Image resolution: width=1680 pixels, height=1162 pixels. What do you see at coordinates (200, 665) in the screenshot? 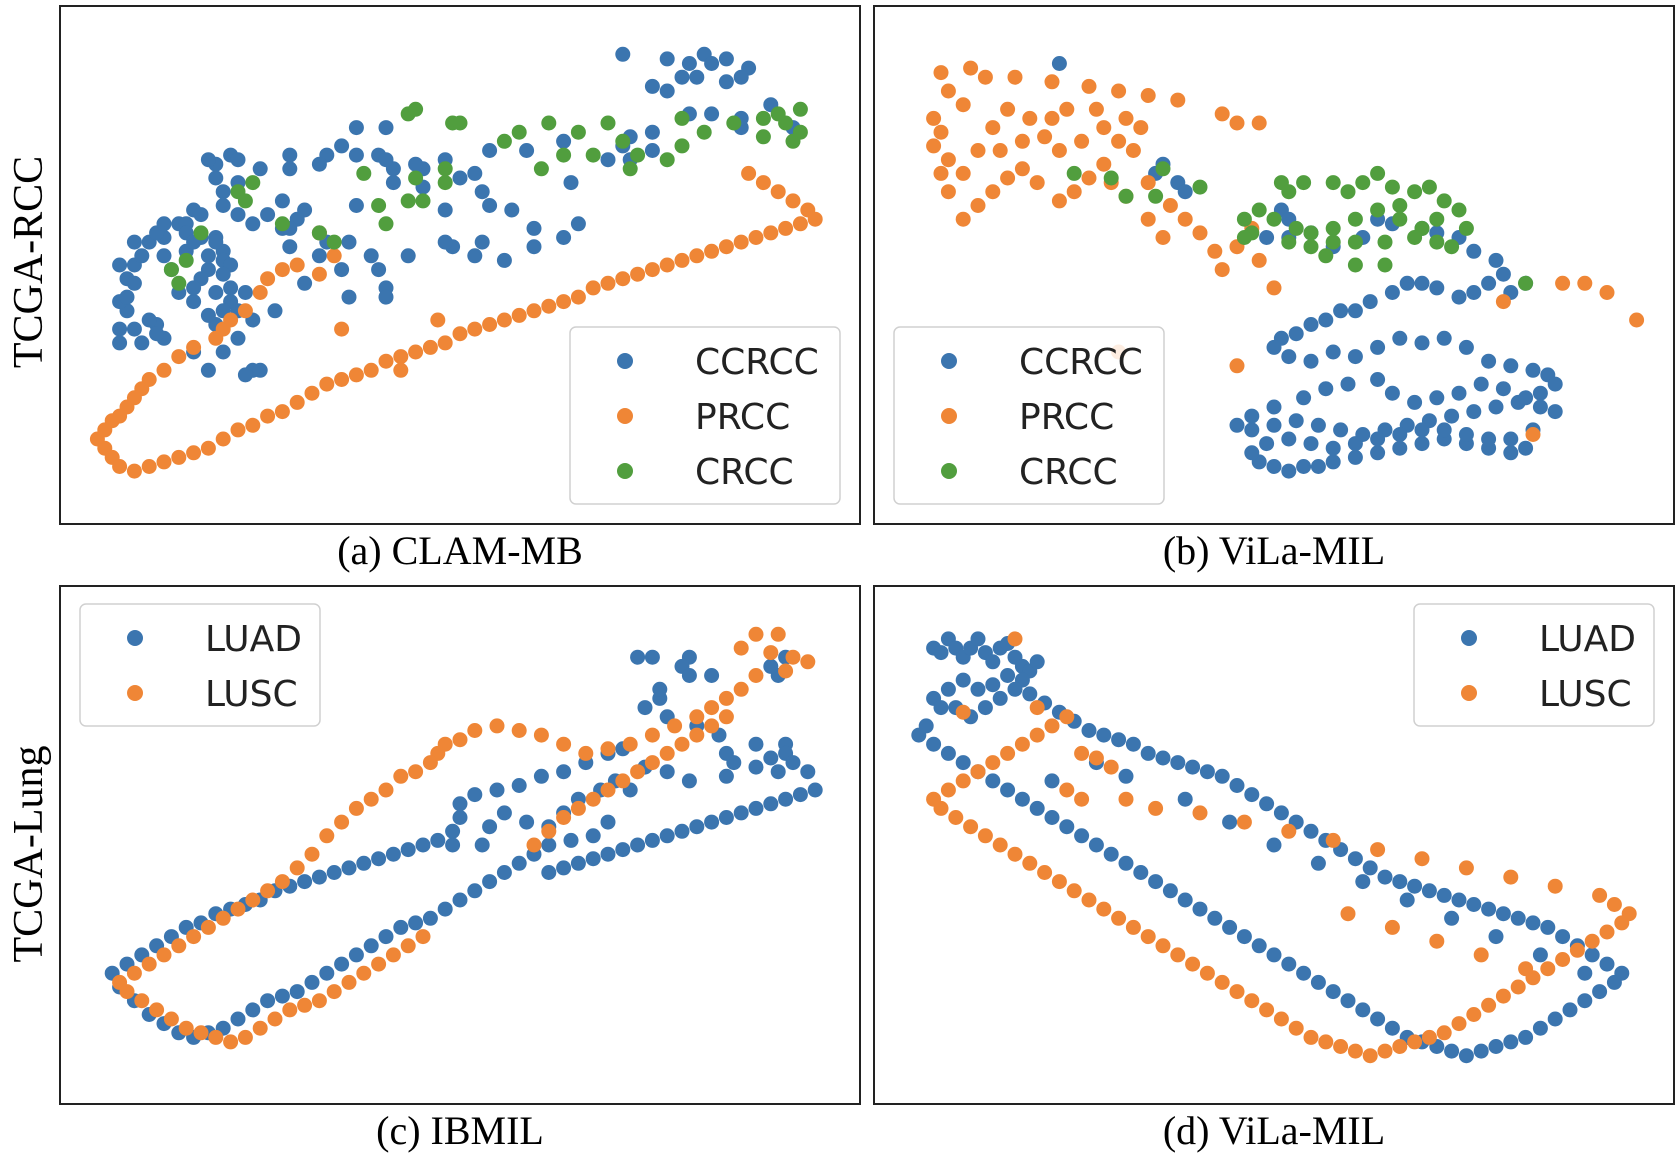
I see `legend: LUAD LUSC` at bounding box center [200, 665].